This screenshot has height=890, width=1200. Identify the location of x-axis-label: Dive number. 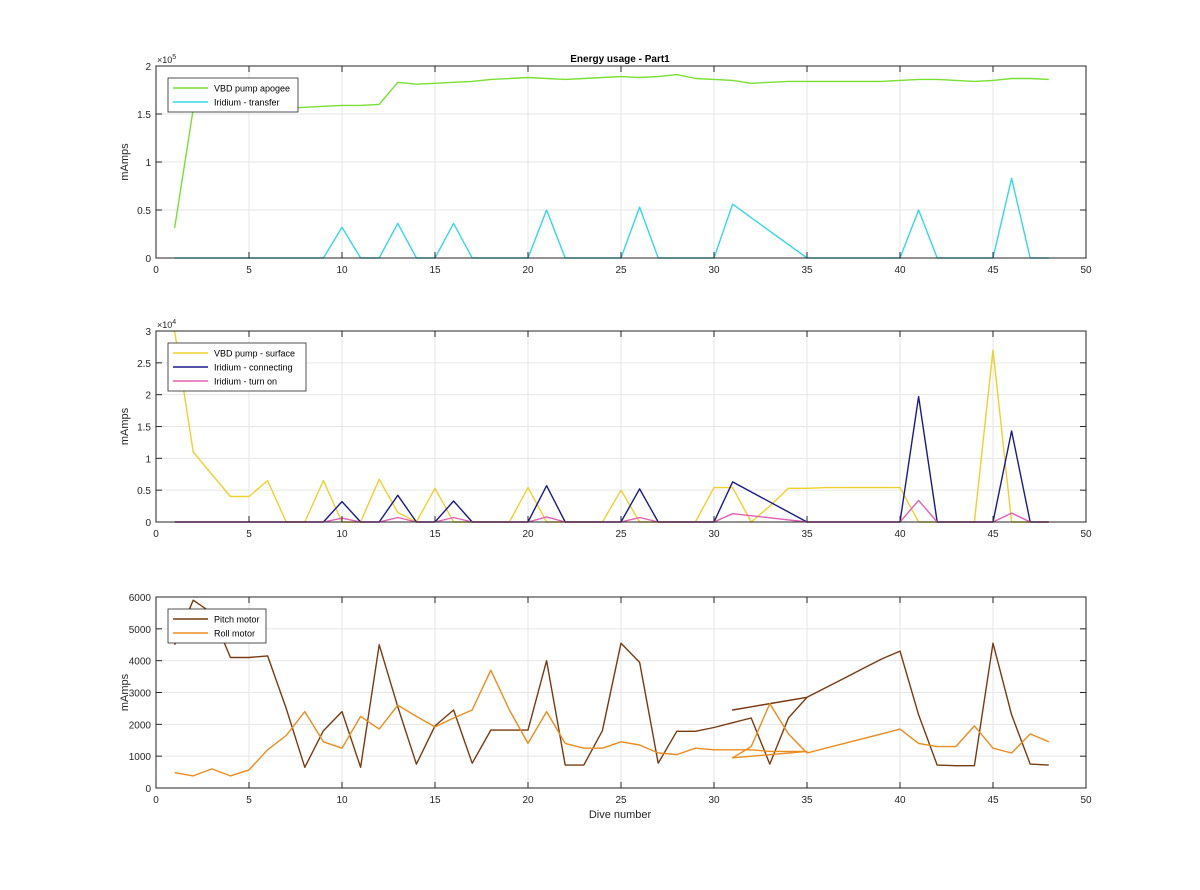
(620, 815).